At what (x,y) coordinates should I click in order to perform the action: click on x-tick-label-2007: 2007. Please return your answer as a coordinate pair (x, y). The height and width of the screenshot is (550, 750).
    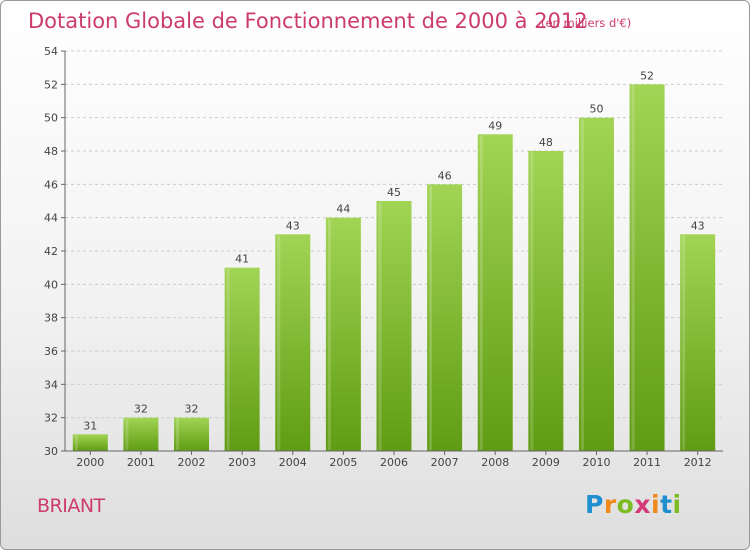
    Looking at the image, I should click on (445, 462).